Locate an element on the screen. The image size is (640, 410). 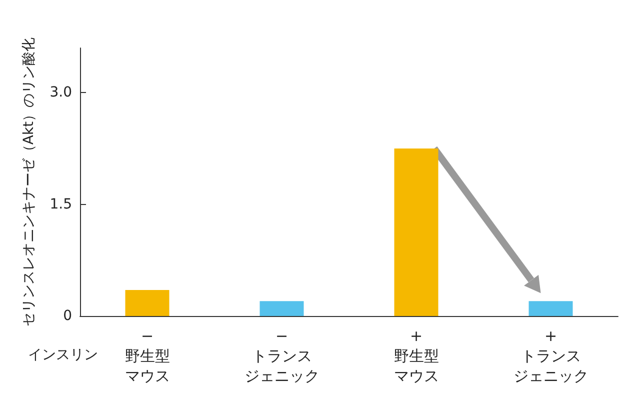
x-tick-label: − 野生型マウス is located at coordinates (147, 356).